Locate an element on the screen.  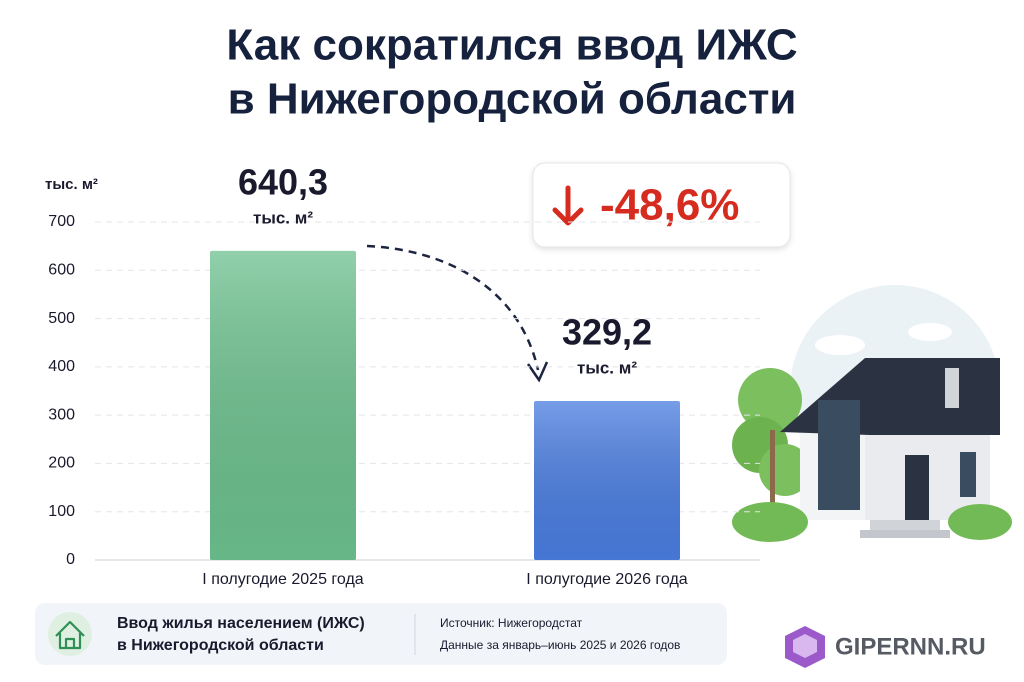
chart-title: в Нижегородской области is located at coordinates (512, 99).